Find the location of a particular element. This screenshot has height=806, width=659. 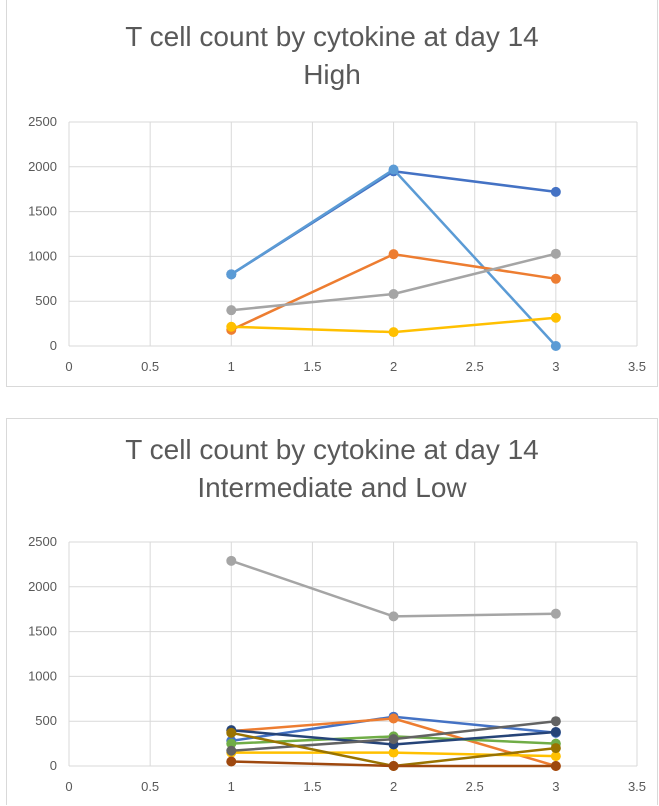

chart-subtitle: High is located at coordinates (332, 74).